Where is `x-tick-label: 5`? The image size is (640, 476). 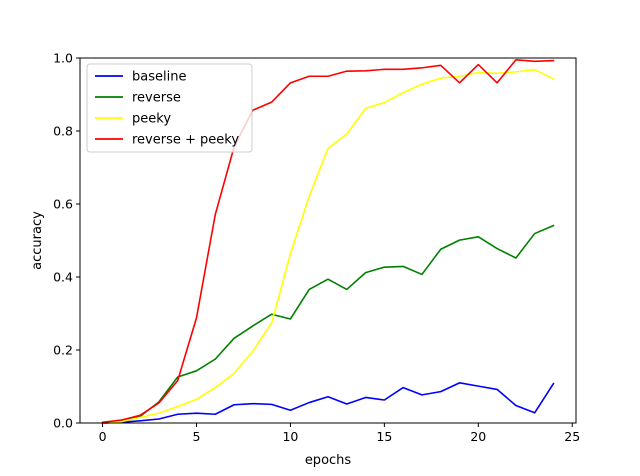 x-tick-label: 5 is located at coordinates (197, 436).